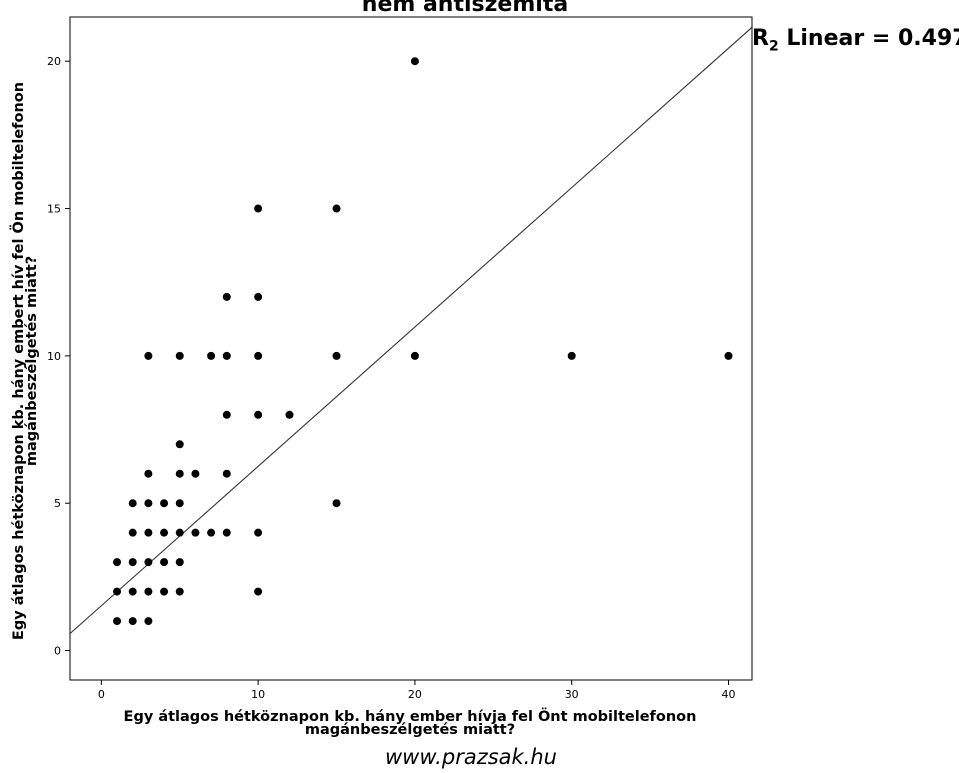 The image size is (959, 773). I want to click on y-tick-label: 5, so click(57, 503).